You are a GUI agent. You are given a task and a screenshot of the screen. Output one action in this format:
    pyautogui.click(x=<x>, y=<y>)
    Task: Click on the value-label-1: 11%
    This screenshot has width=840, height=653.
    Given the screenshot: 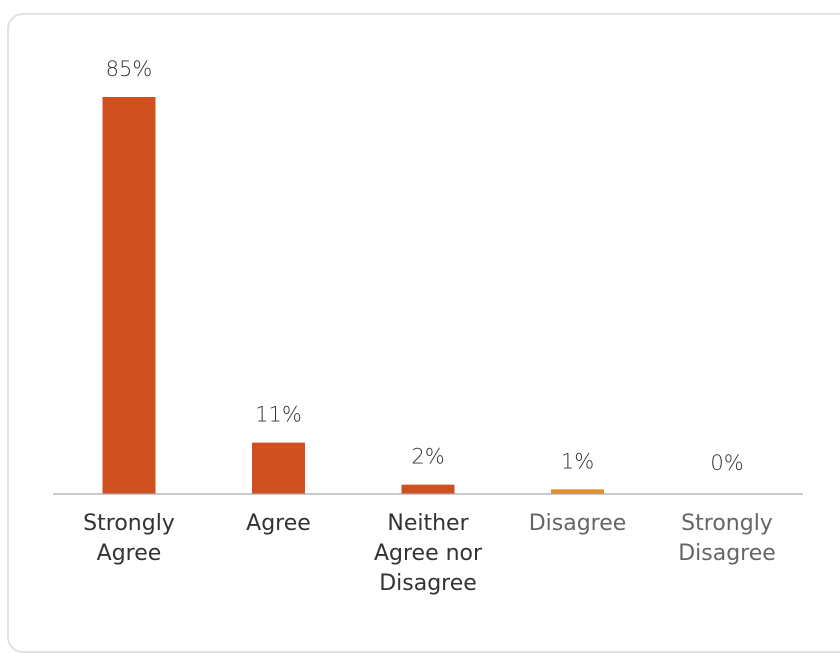 What is the action you would take?
    pyautogui.click(x=278, y=415)
    